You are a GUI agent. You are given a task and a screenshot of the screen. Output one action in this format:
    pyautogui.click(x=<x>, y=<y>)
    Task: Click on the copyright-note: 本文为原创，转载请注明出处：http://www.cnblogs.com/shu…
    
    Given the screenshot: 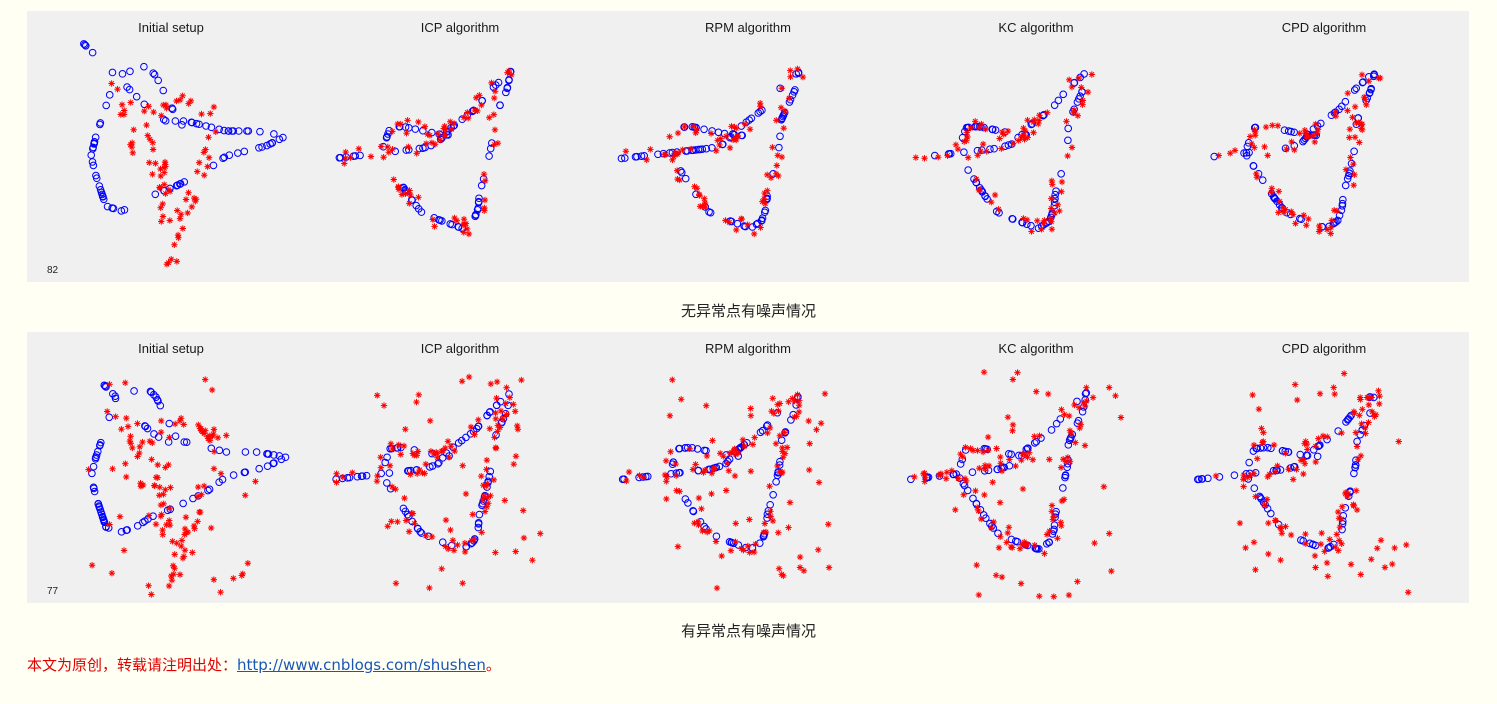 What is the action you would take?
    pyautogui.click(x=264, y=664)
    